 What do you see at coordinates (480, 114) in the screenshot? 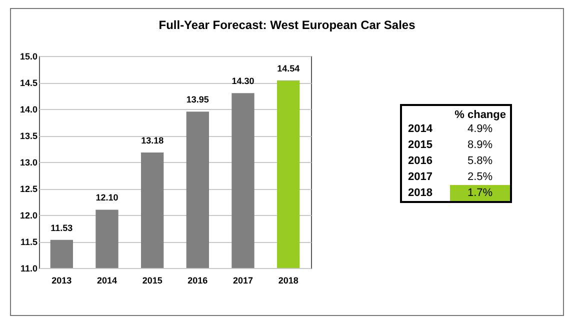
I see `text: % change` at bounding box center [480, 114].